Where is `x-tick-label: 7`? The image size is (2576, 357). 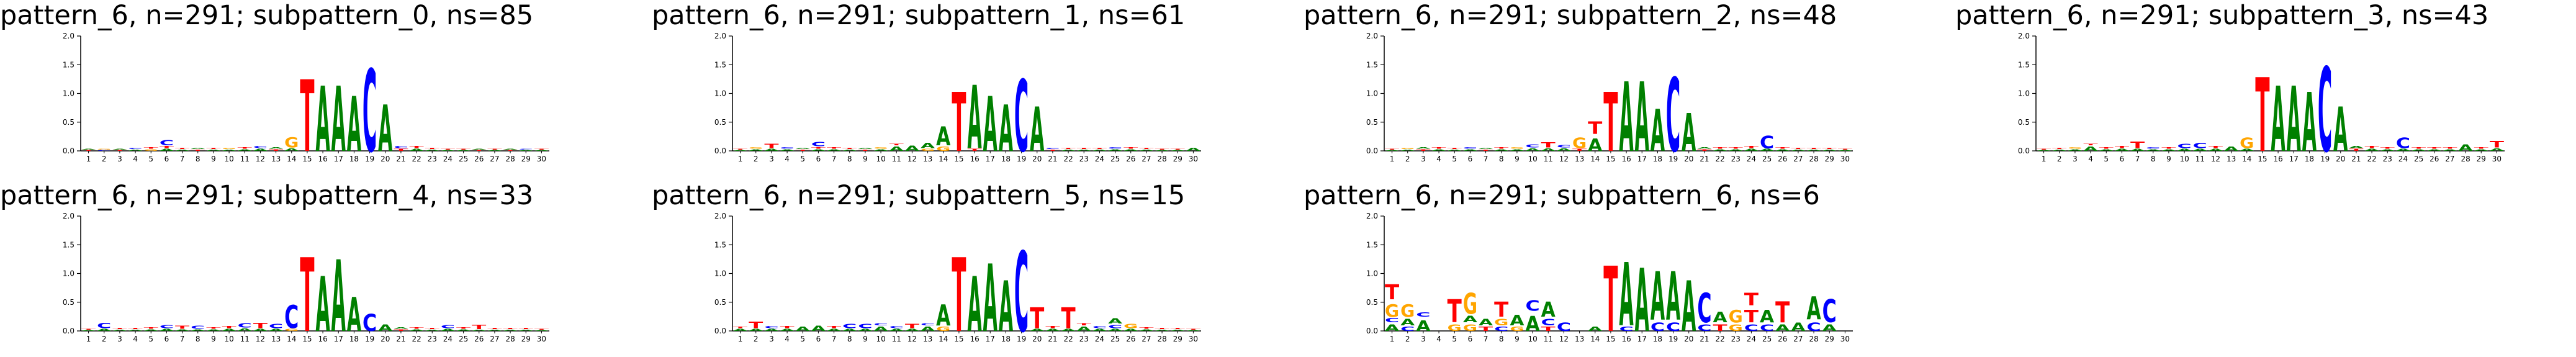 x-tick-label: 7 is located at coordinates (1486, 159).